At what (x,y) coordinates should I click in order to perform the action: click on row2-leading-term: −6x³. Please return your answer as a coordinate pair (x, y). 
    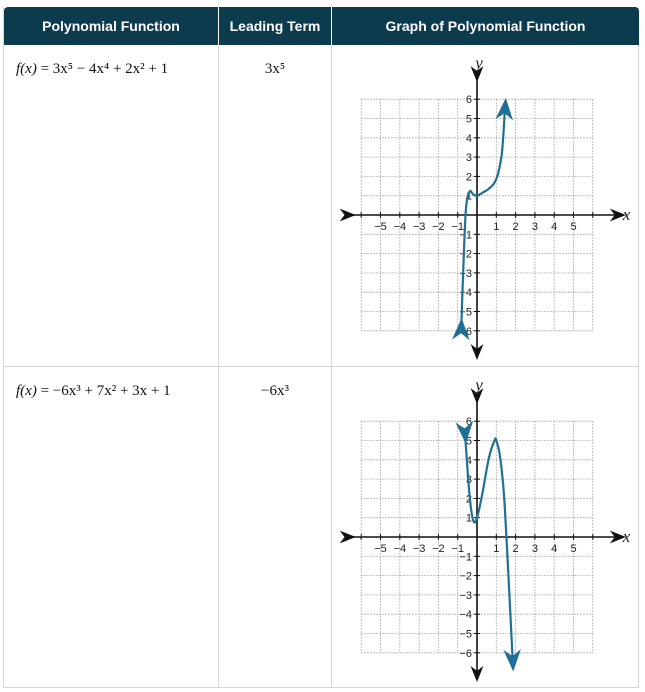
    Looking at the image, I should click on (275, 527).